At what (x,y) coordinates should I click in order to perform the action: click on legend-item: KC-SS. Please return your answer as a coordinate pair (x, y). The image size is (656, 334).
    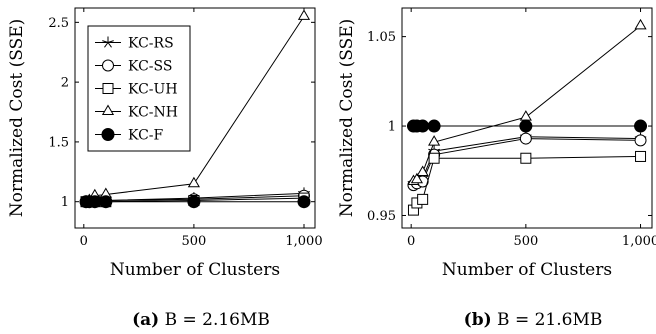
    Looking at the image, I should click on (133, 67).